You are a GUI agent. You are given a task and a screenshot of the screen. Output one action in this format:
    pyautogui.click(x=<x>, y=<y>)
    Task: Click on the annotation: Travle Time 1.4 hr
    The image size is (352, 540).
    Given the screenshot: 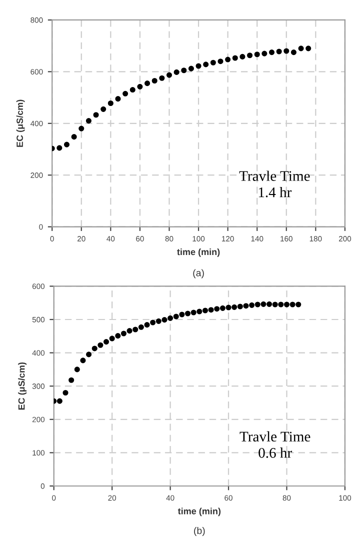 What is the action you would take?
    pyautogui.click(x=274, y=184)
    